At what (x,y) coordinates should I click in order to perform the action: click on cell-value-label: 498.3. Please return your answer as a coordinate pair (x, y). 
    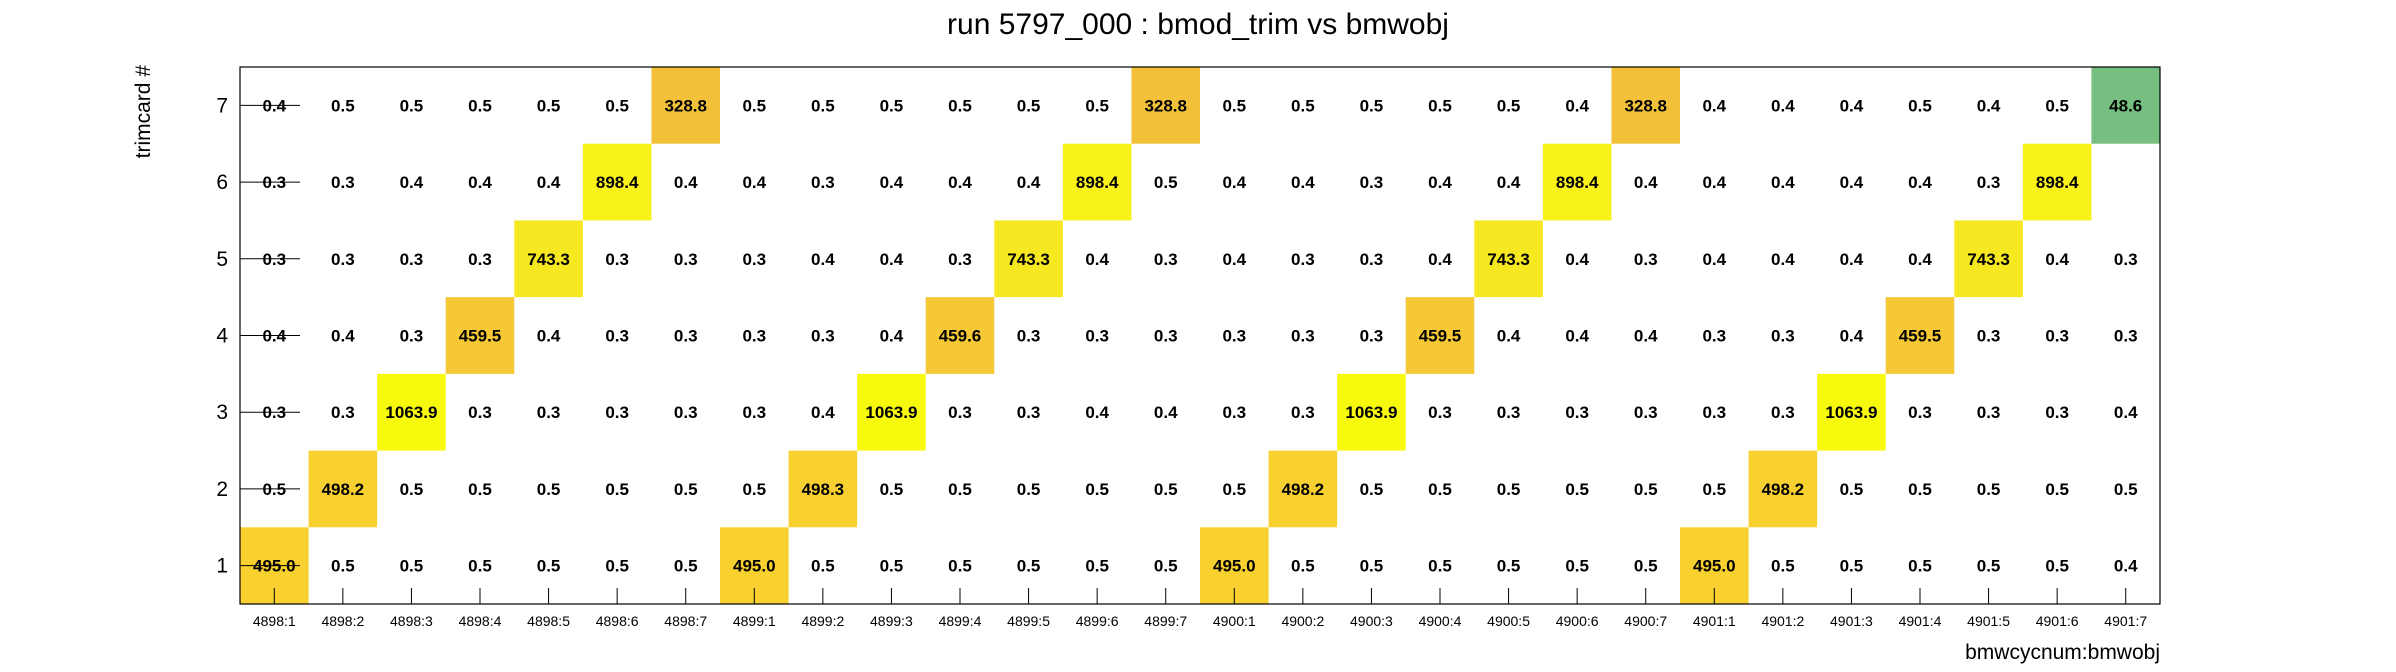
    Looking at the image, I should click on (823, 489).